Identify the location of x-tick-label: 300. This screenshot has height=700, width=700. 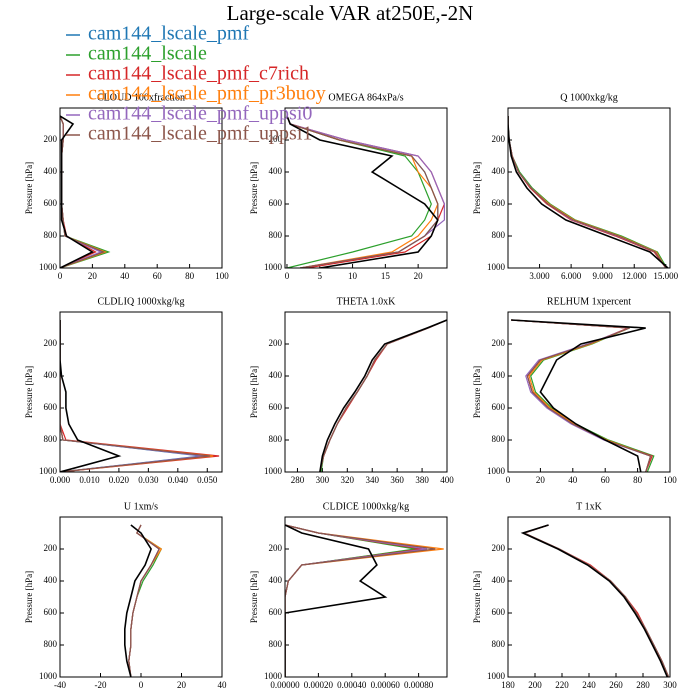
(670, 685).